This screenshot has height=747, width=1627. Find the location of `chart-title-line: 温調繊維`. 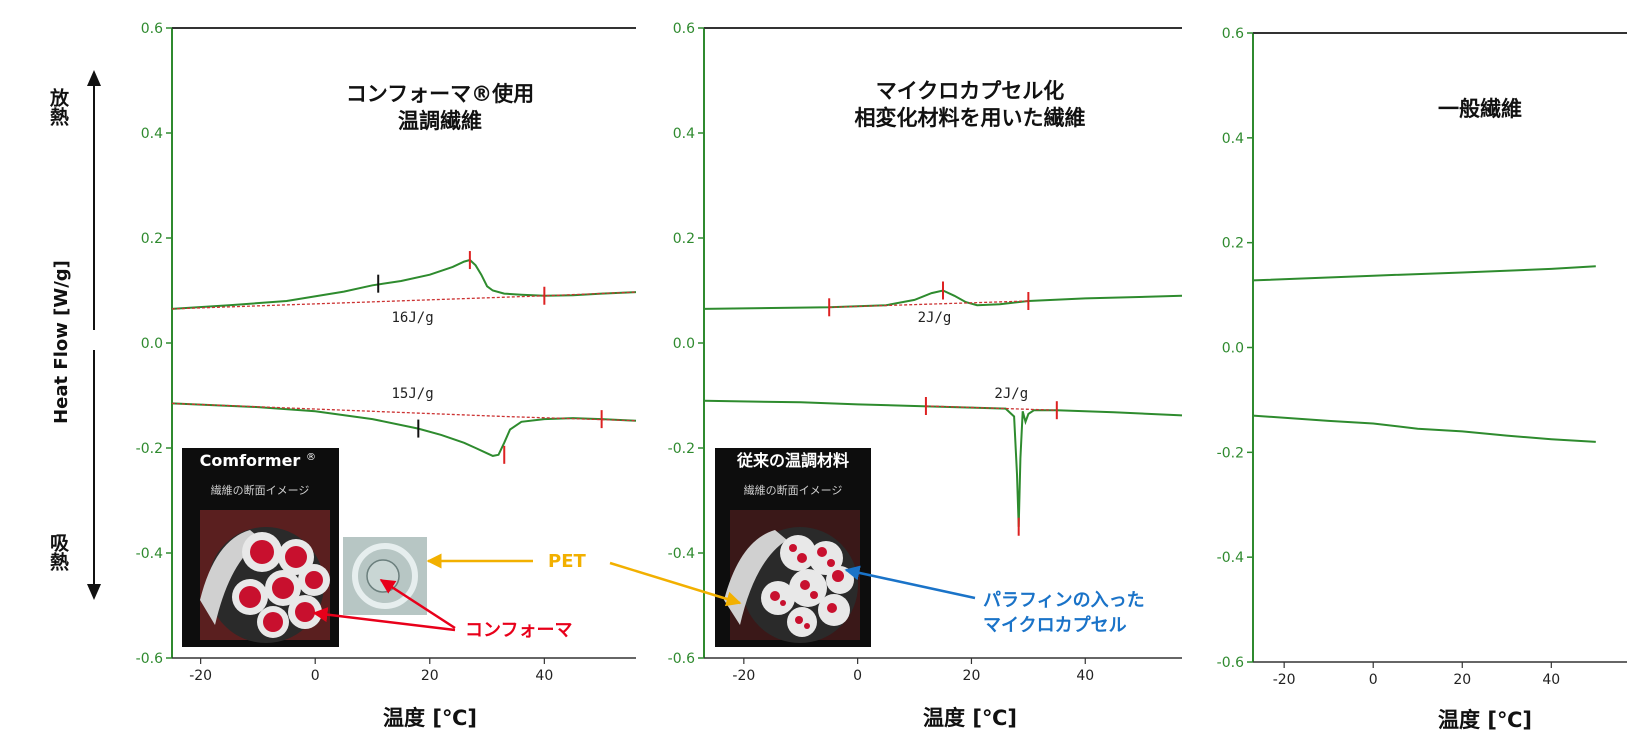

chart-title-line: 温調繊維 is located at coordinates (440, 121).